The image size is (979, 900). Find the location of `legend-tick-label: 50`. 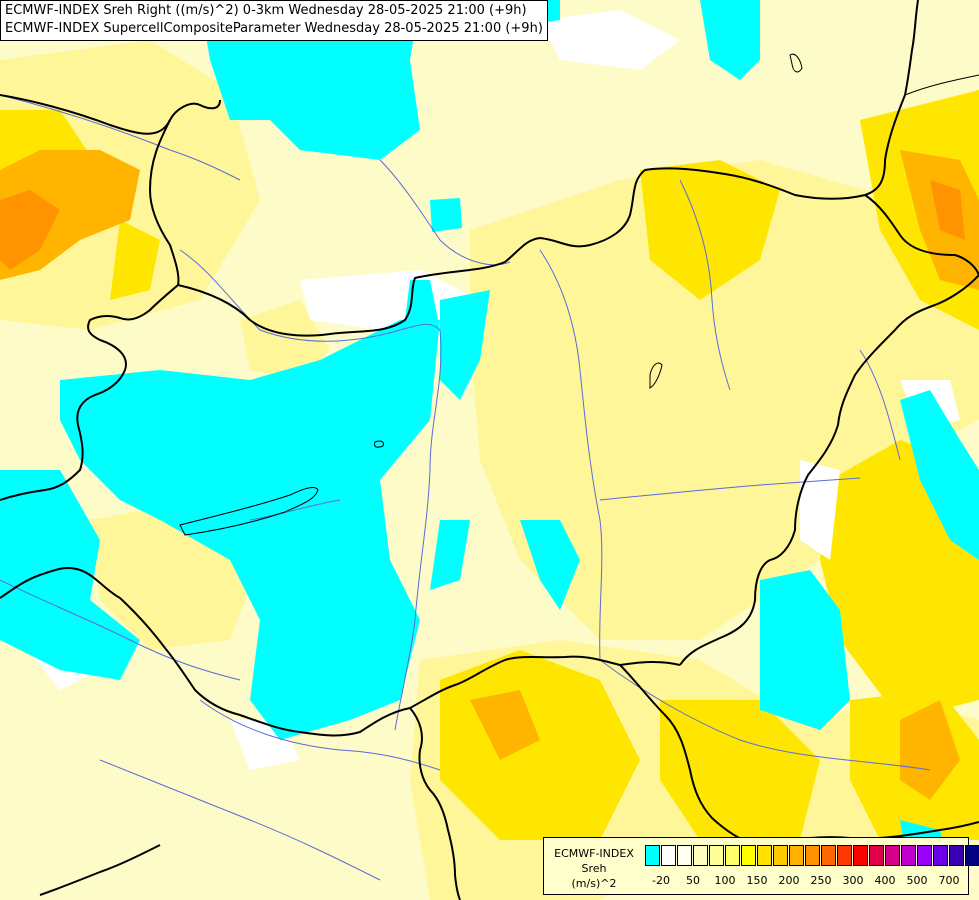

legend-tick-label: 50 is located at coordinates (693, 880).